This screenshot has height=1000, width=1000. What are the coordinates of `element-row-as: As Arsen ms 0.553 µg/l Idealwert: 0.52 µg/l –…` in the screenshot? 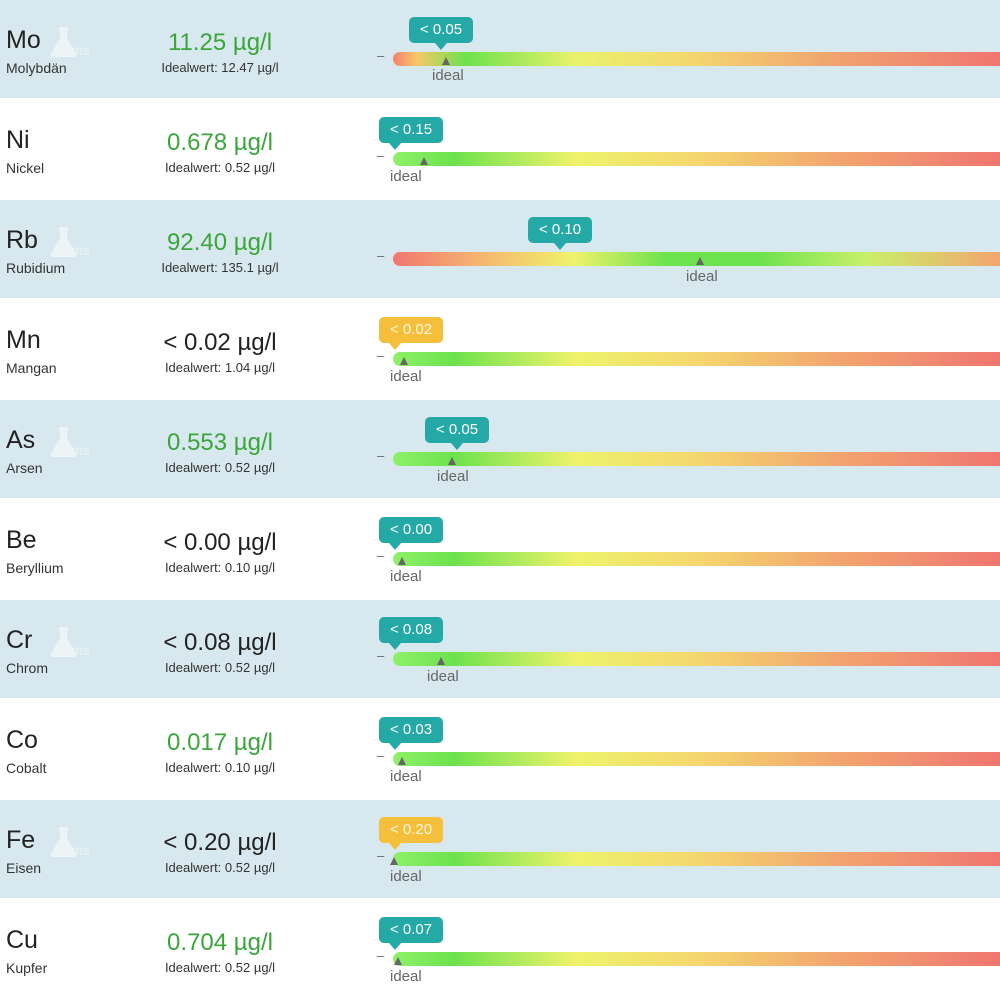 It's located at (500, 450).